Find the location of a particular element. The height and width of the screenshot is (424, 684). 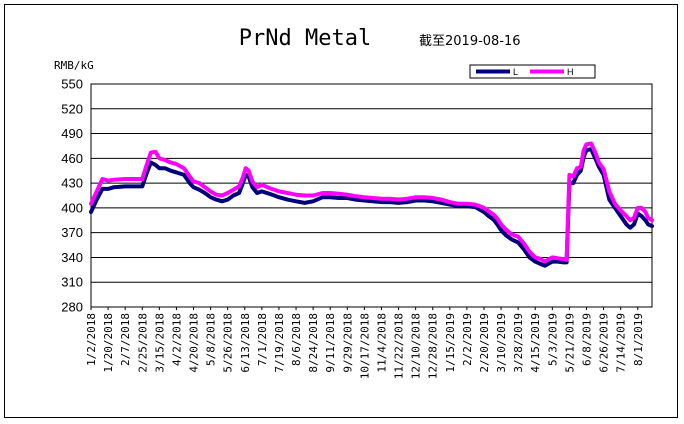

x-tick-label: 1/20/2018 is located at coordinates (108, 343).